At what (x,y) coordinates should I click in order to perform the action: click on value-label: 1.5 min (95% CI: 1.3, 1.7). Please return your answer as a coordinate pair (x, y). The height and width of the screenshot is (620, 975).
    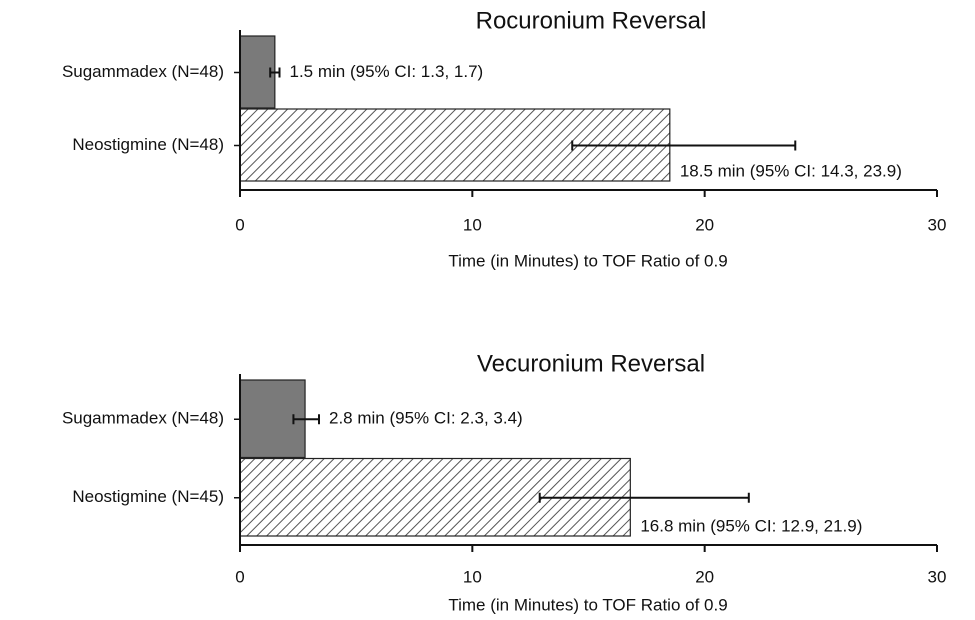
    Looking at the image, I should click on (386, 71).